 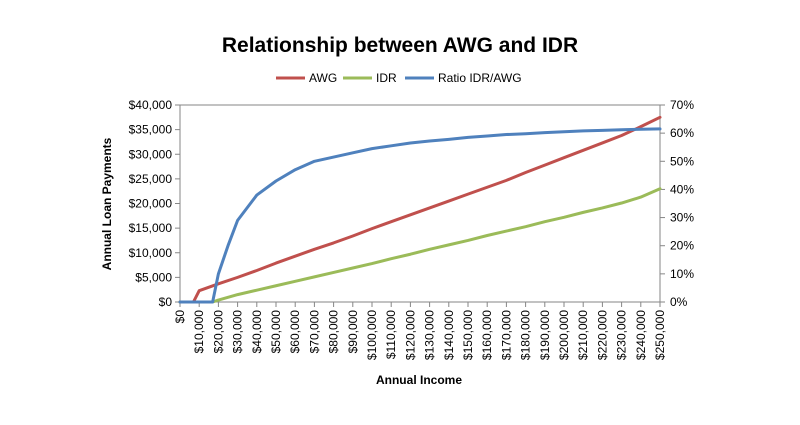 I want to click on y-tick-label: $30,000, so click(x=151, y=154).